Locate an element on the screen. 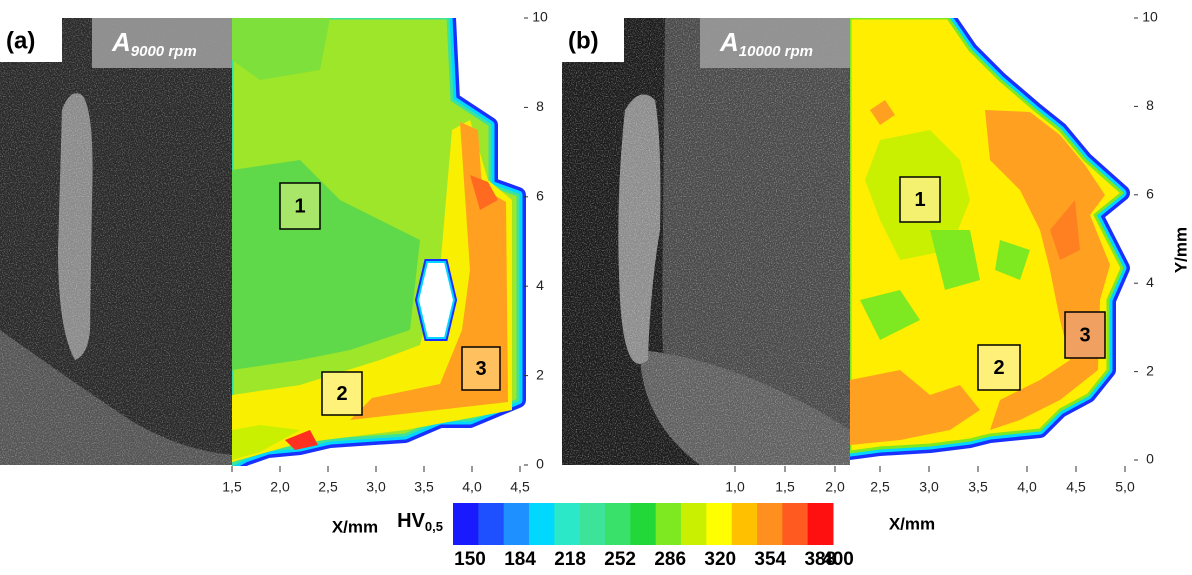 The height and width of the screenshot is (575, 1192). colorbar-label-subscript: 0,5 is located at coordinates (434, 526).